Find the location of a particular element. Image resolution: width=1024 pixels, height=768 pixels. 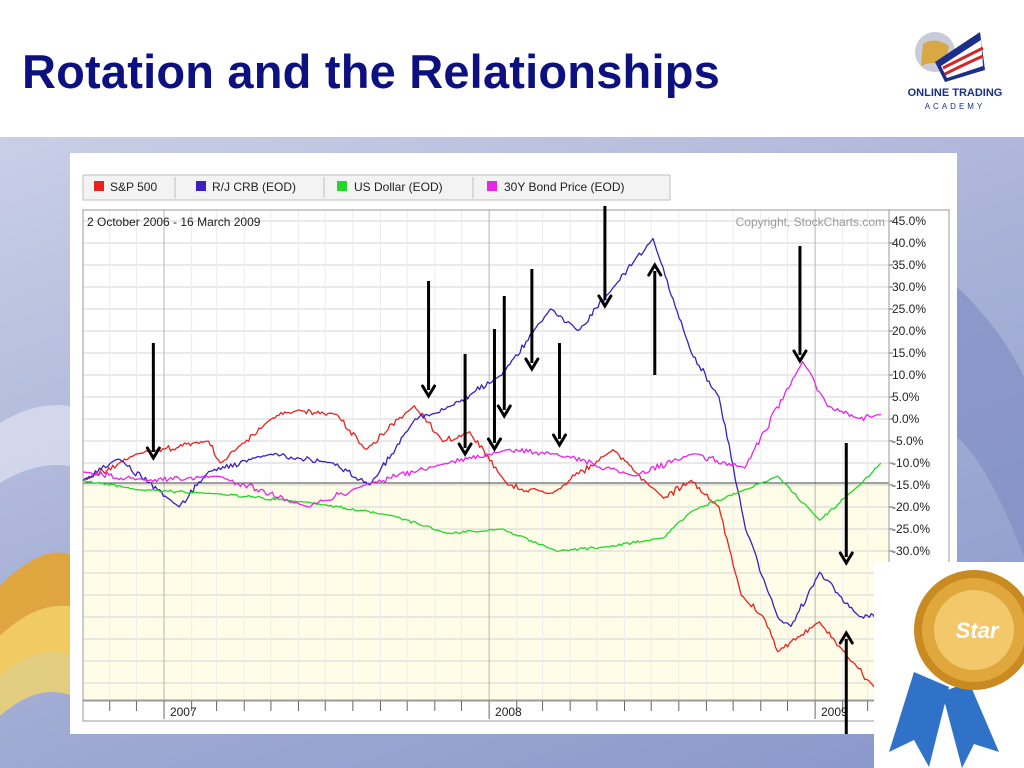

y-tick-label: -5.0% is located at coordinates (908, 441).